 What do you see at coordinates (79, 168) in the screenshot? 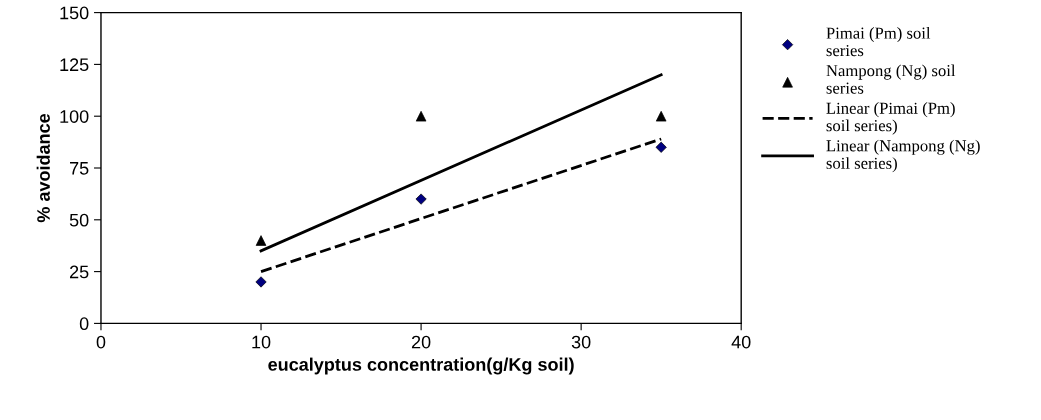
I see `y-tick-label: 75` at bounding box center [79, 168].